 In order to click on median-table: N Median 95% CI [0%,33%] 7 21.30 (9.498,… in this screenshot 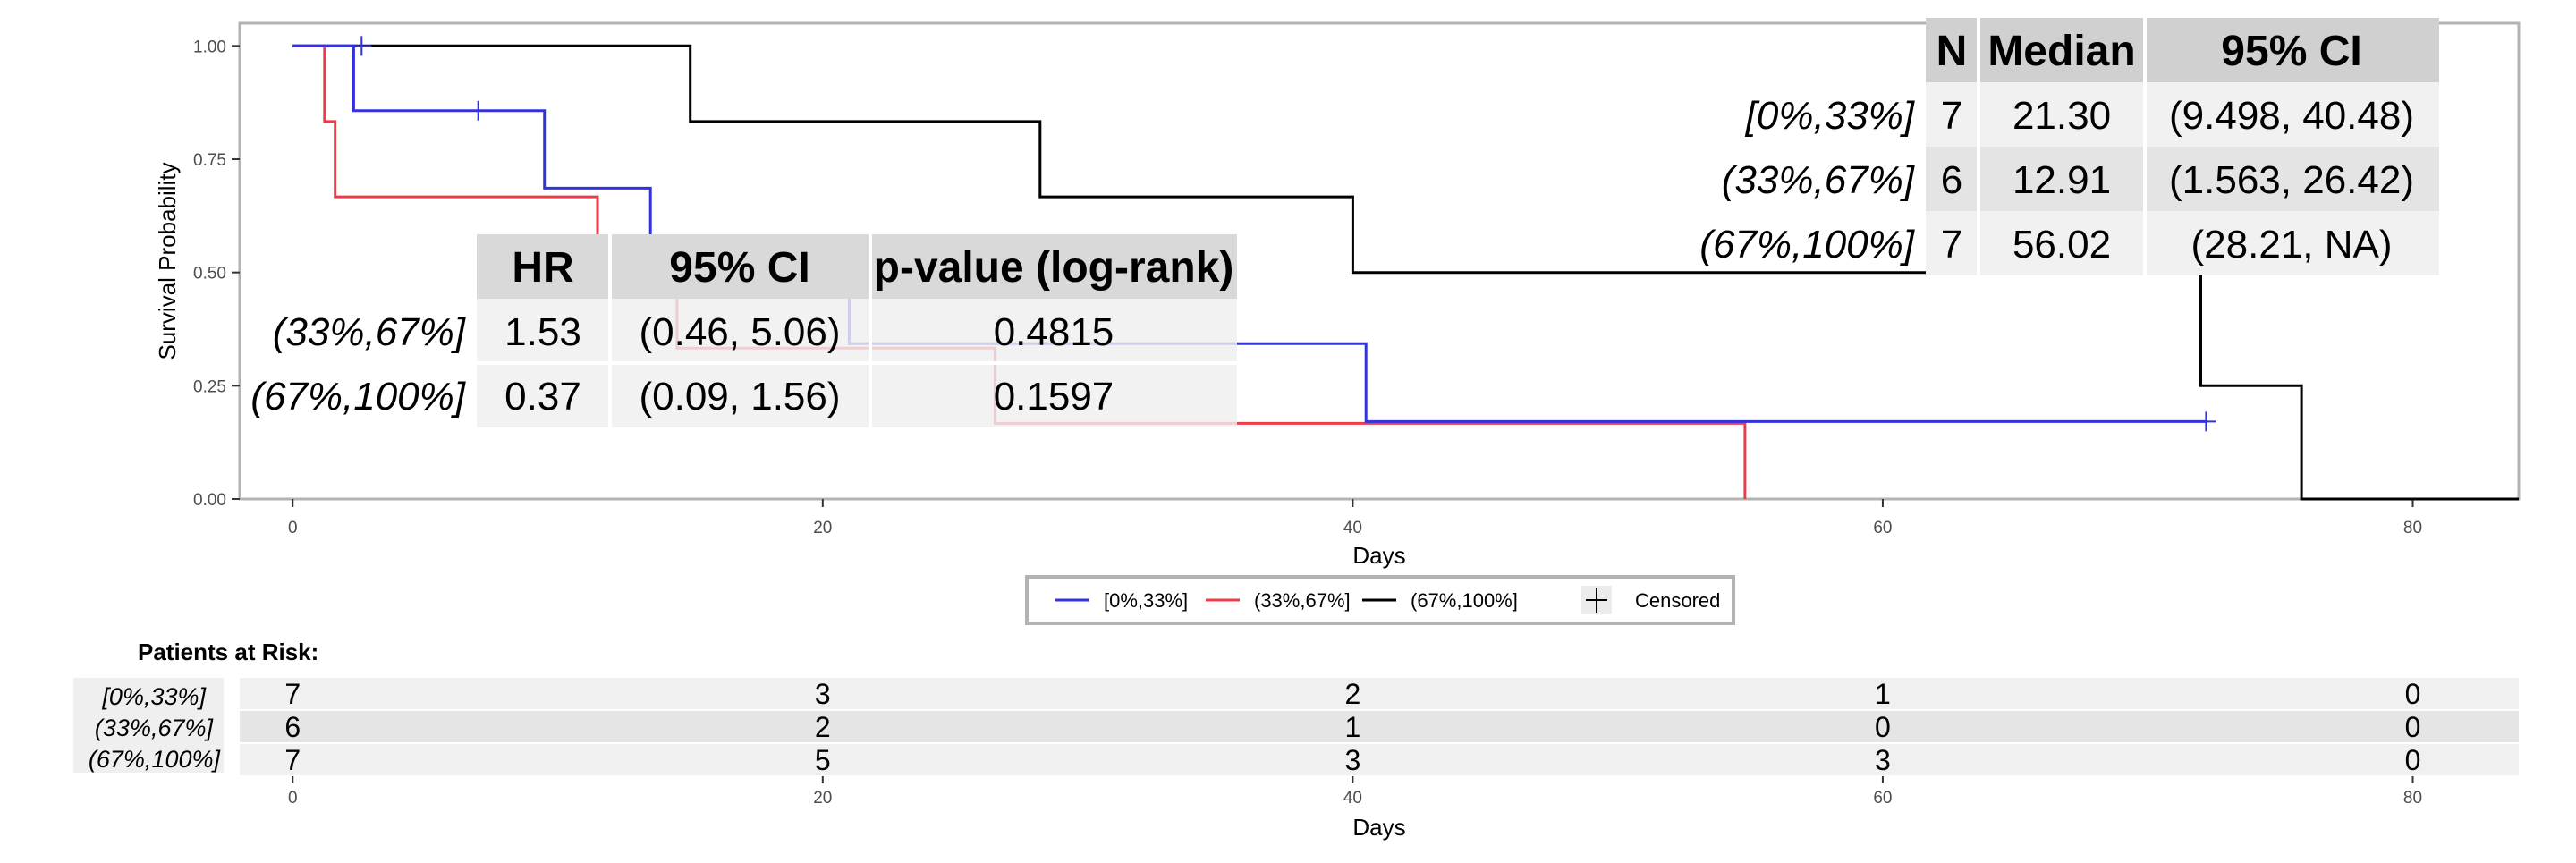, I will do `click(2069, 146)`.